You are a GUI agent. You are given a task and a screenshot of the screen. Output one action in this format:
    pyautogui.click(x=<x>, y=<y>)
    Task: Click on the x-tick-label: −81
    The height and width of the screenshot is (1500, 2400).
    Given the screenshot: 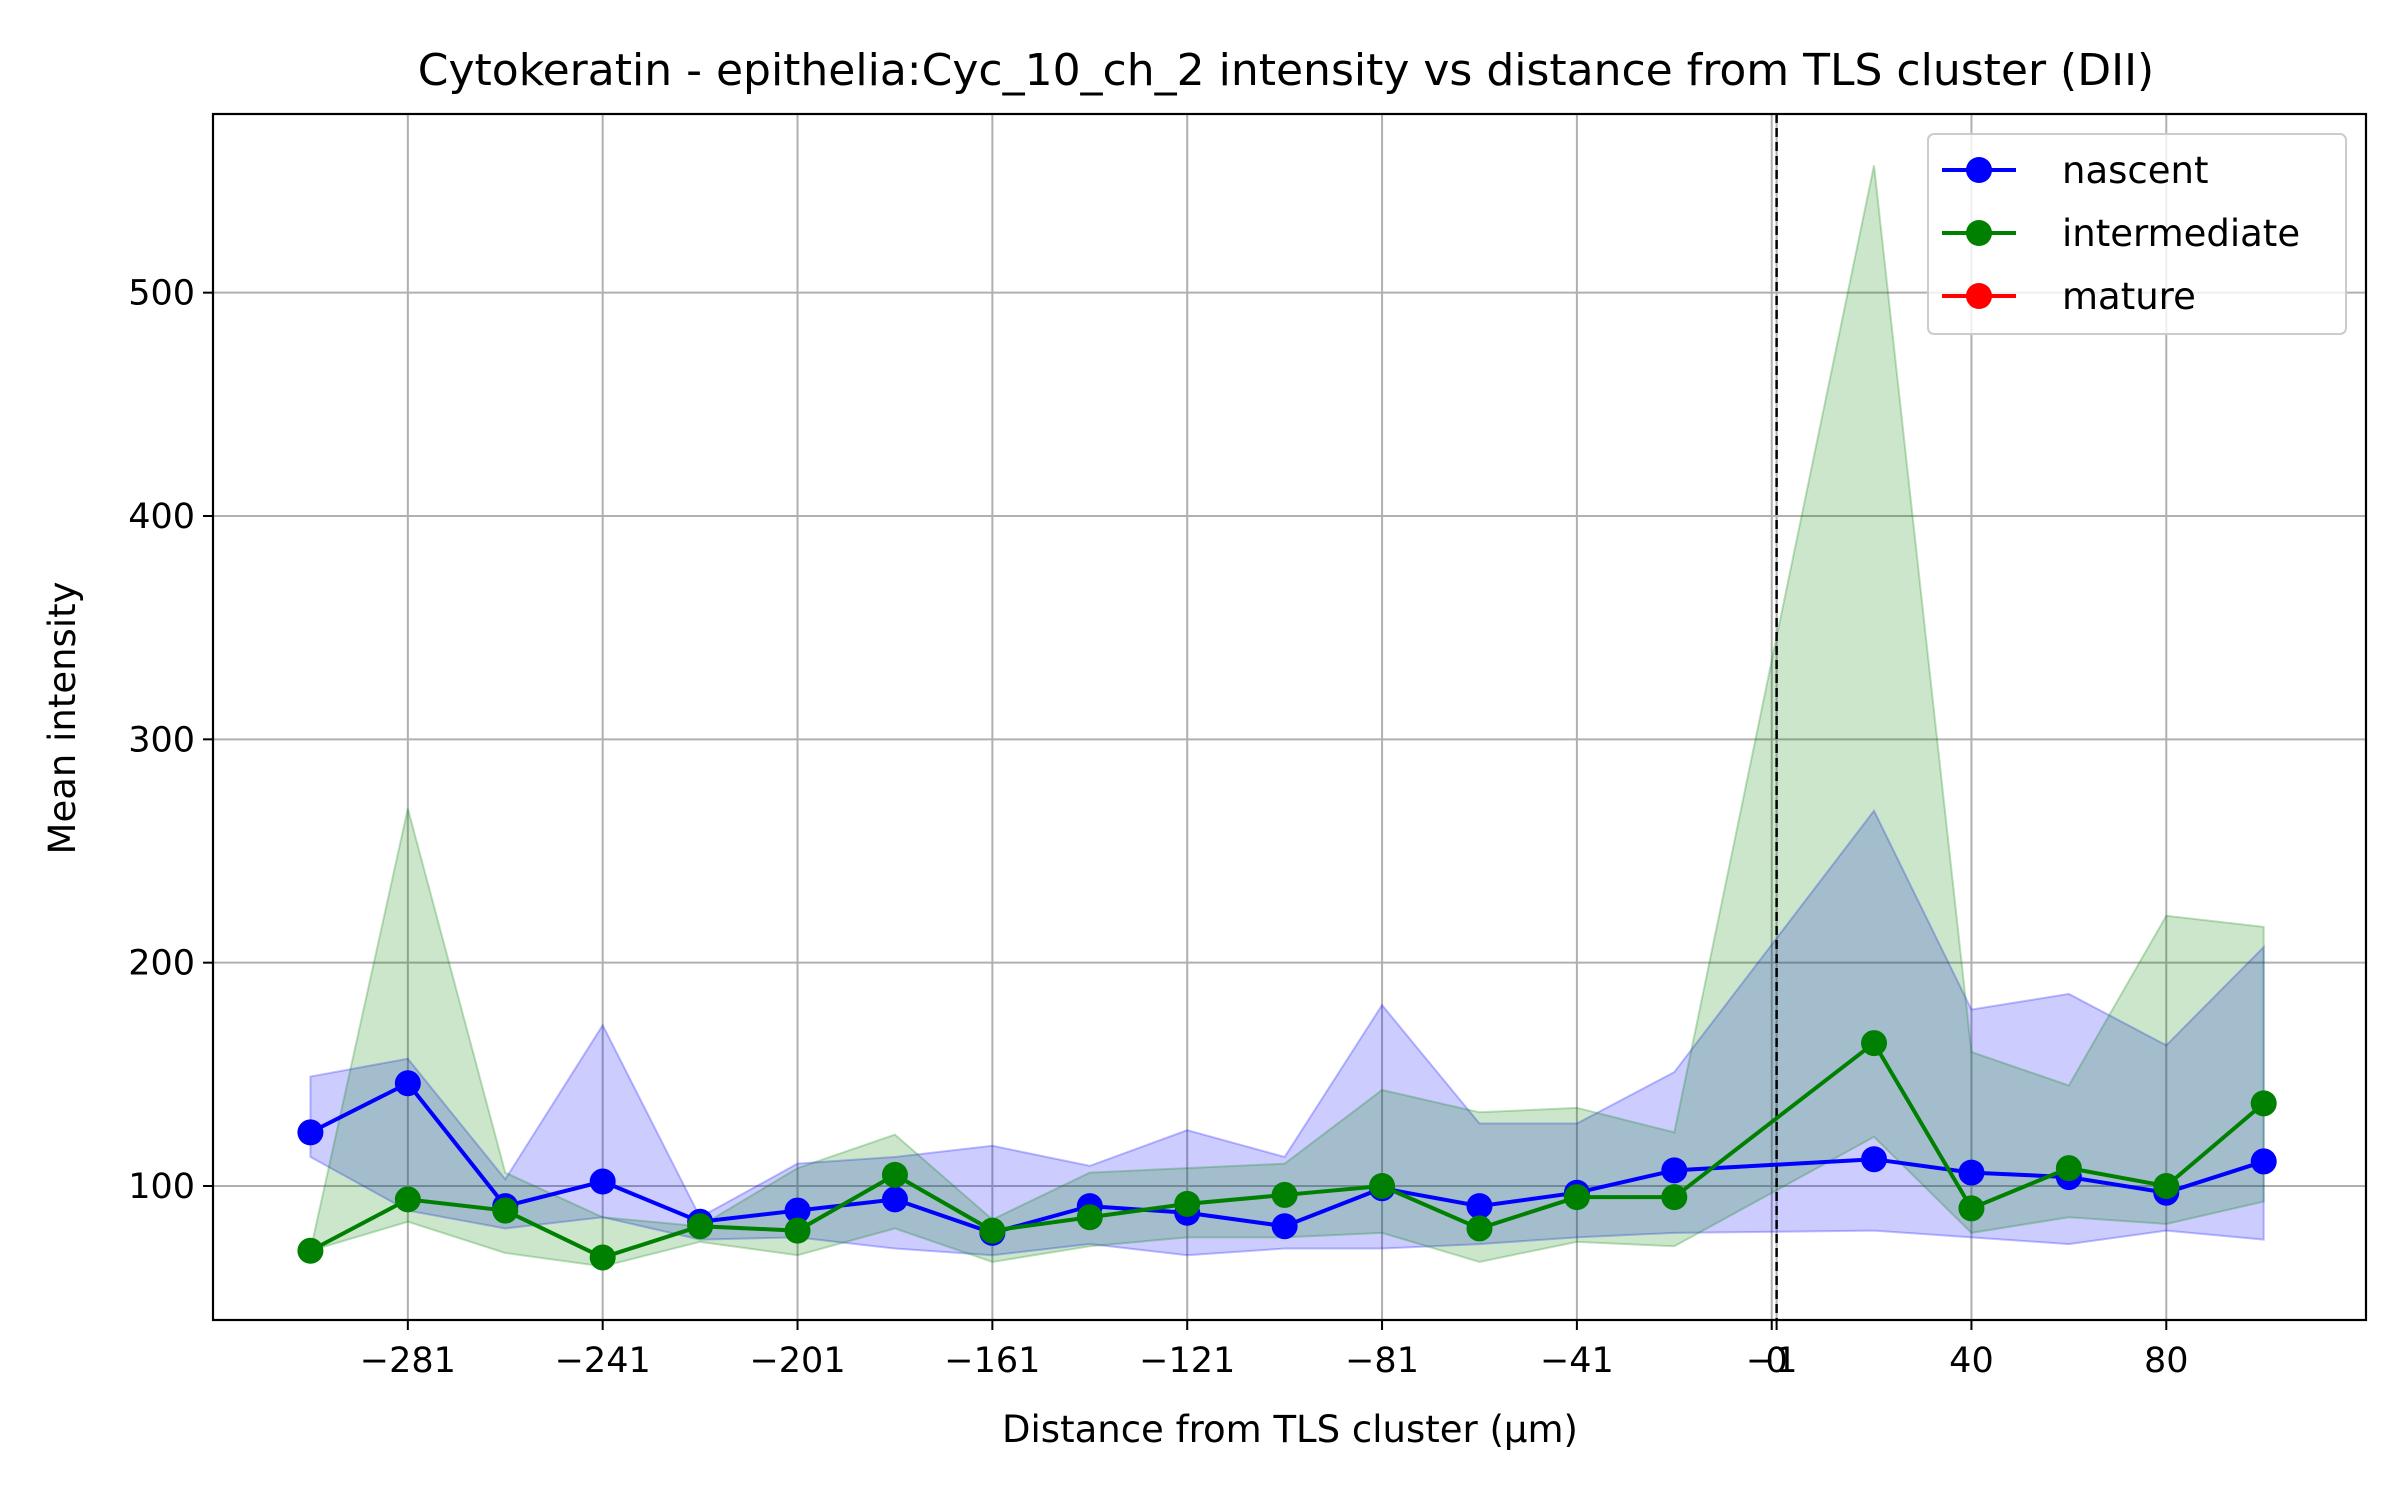 What is the action you would take?
    pyautogui.click(x=1382, y=1361)
    